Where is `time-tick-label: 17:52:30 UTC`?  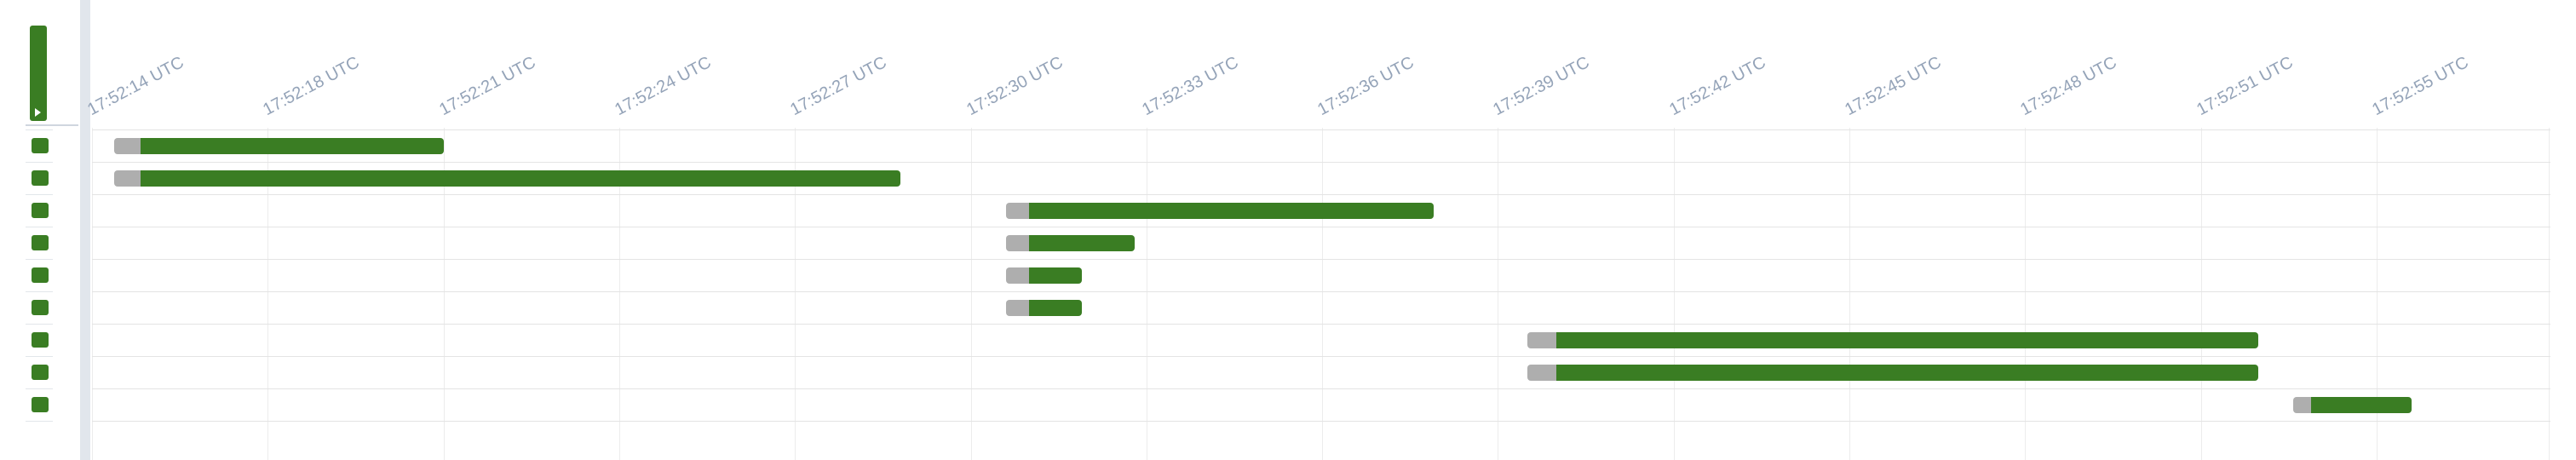 time-tick-label: 17:52:30 UTC is located at coordinates (1015, 87).